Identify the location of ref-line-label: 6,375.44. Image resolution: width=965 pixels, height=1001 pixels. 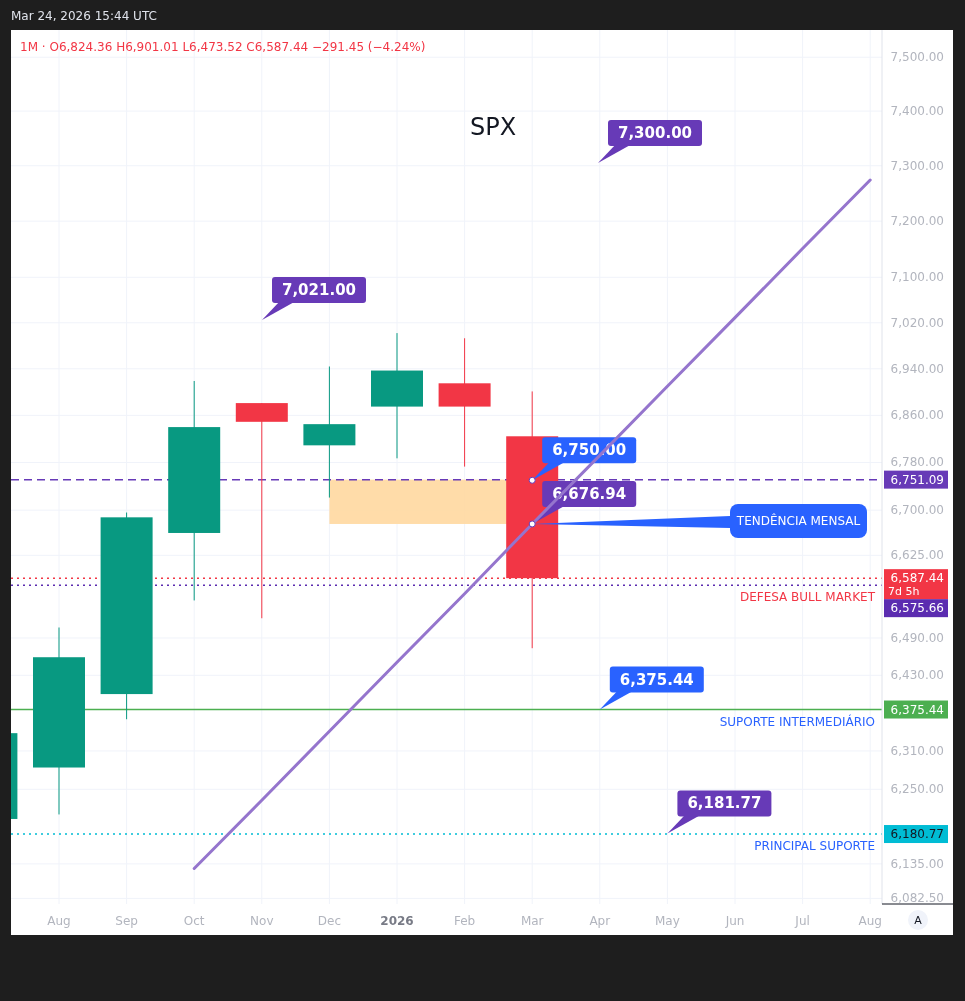
(917, 709).